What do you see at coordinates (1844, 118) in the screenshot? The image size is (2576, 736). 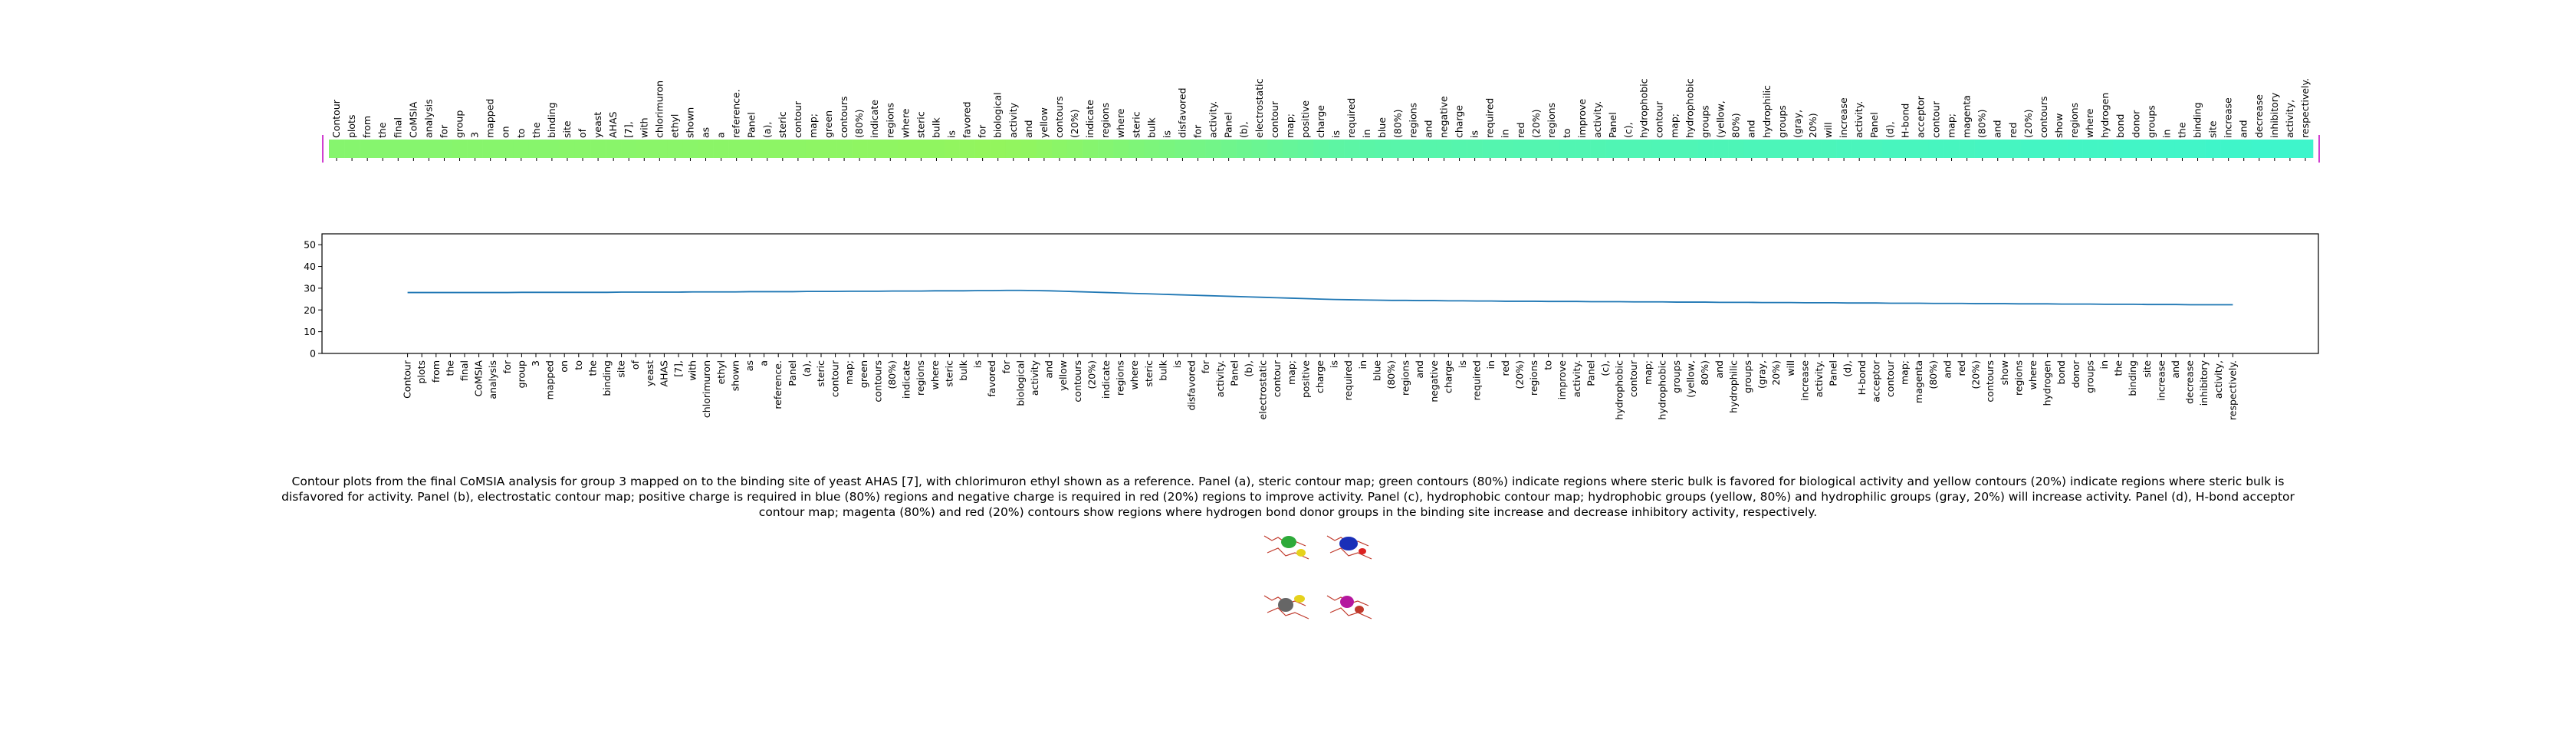 I see `strip-label: increase` at bounding box center [1844, 118].